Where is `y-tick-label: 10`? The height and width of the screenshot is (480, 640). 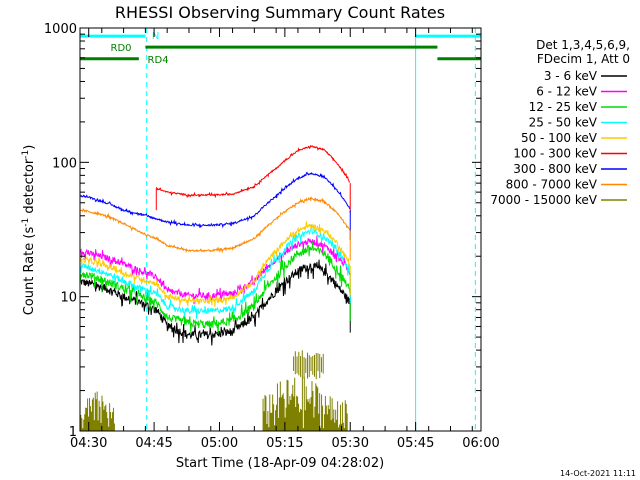 y-tick-label: 10 is located at coordinates (68, 298).